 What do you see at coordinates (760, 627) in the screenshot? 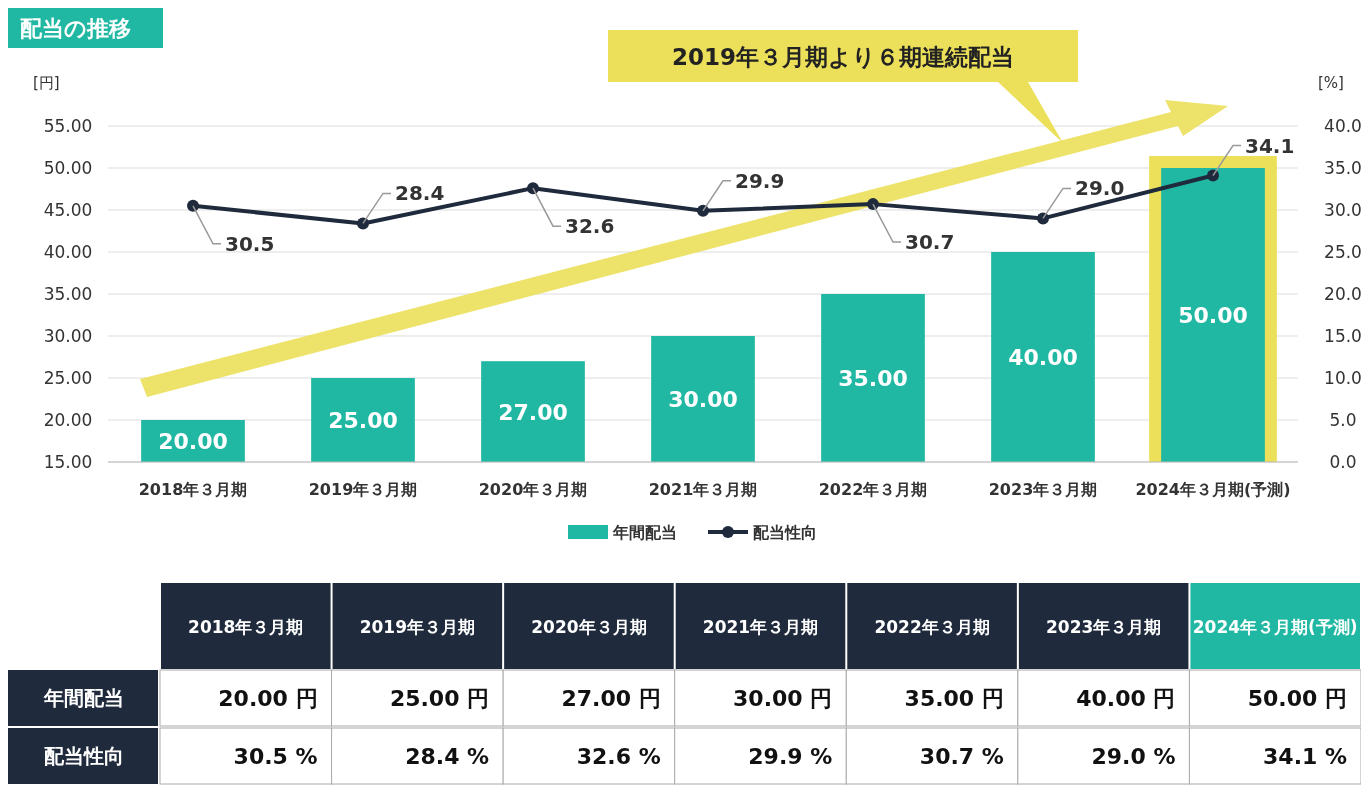
I see `category-label: 2021年３月期` at bounding box center [760, 627].